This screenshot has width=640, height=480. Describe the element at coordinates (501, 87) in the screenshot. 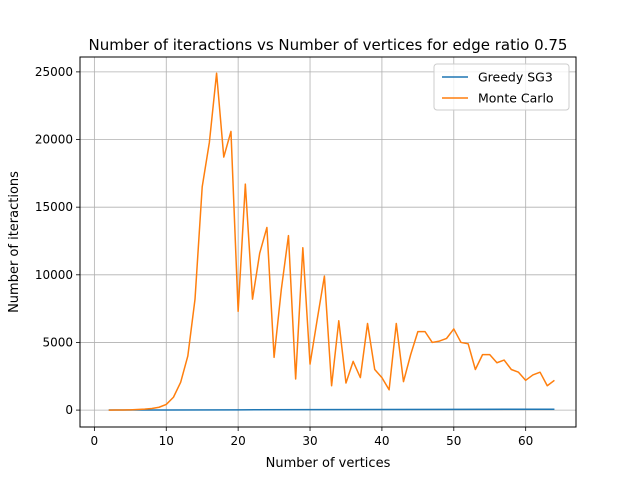

I see `legend: Greedy SG3 Monte Carlo` at that location.